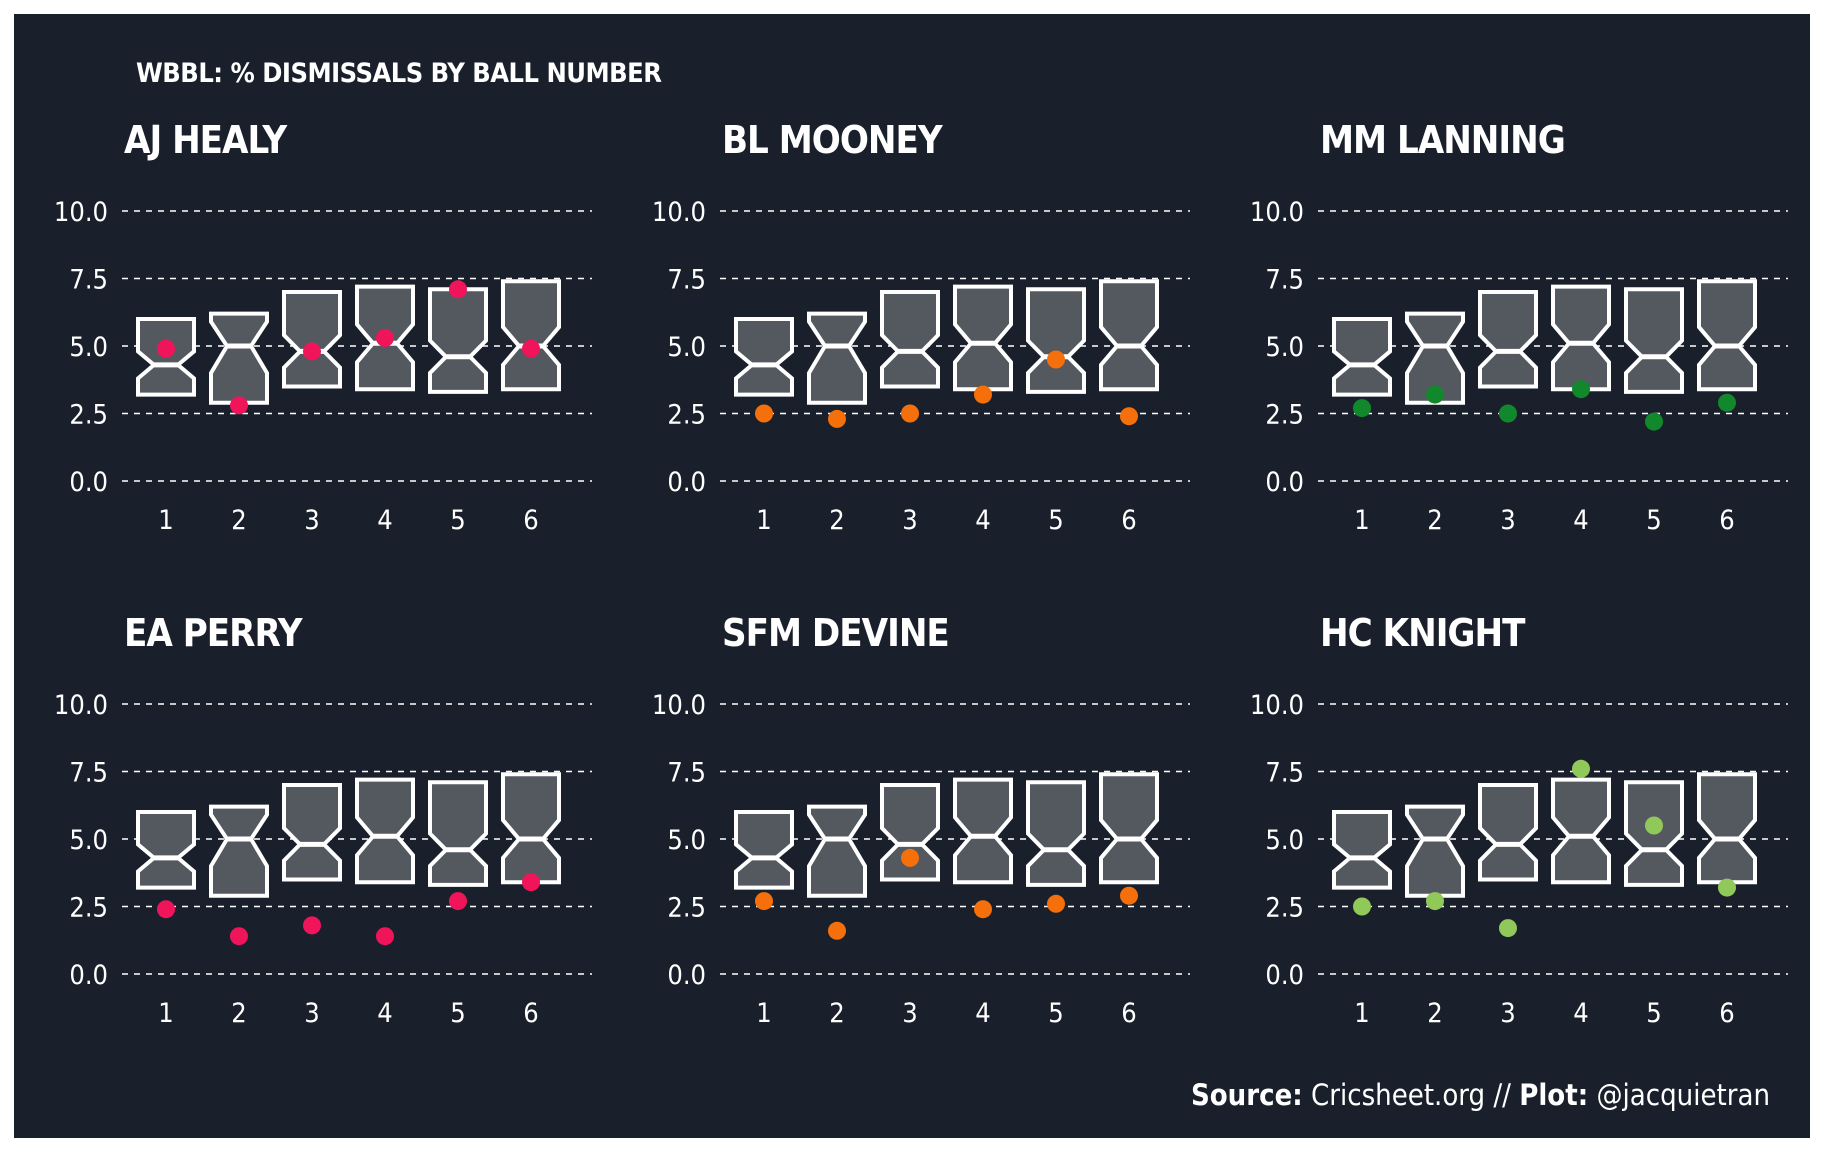 This screenshot has width=1824, height=1152. I want to click on caption-plot-label: Plot:, so click(1554, 1095).